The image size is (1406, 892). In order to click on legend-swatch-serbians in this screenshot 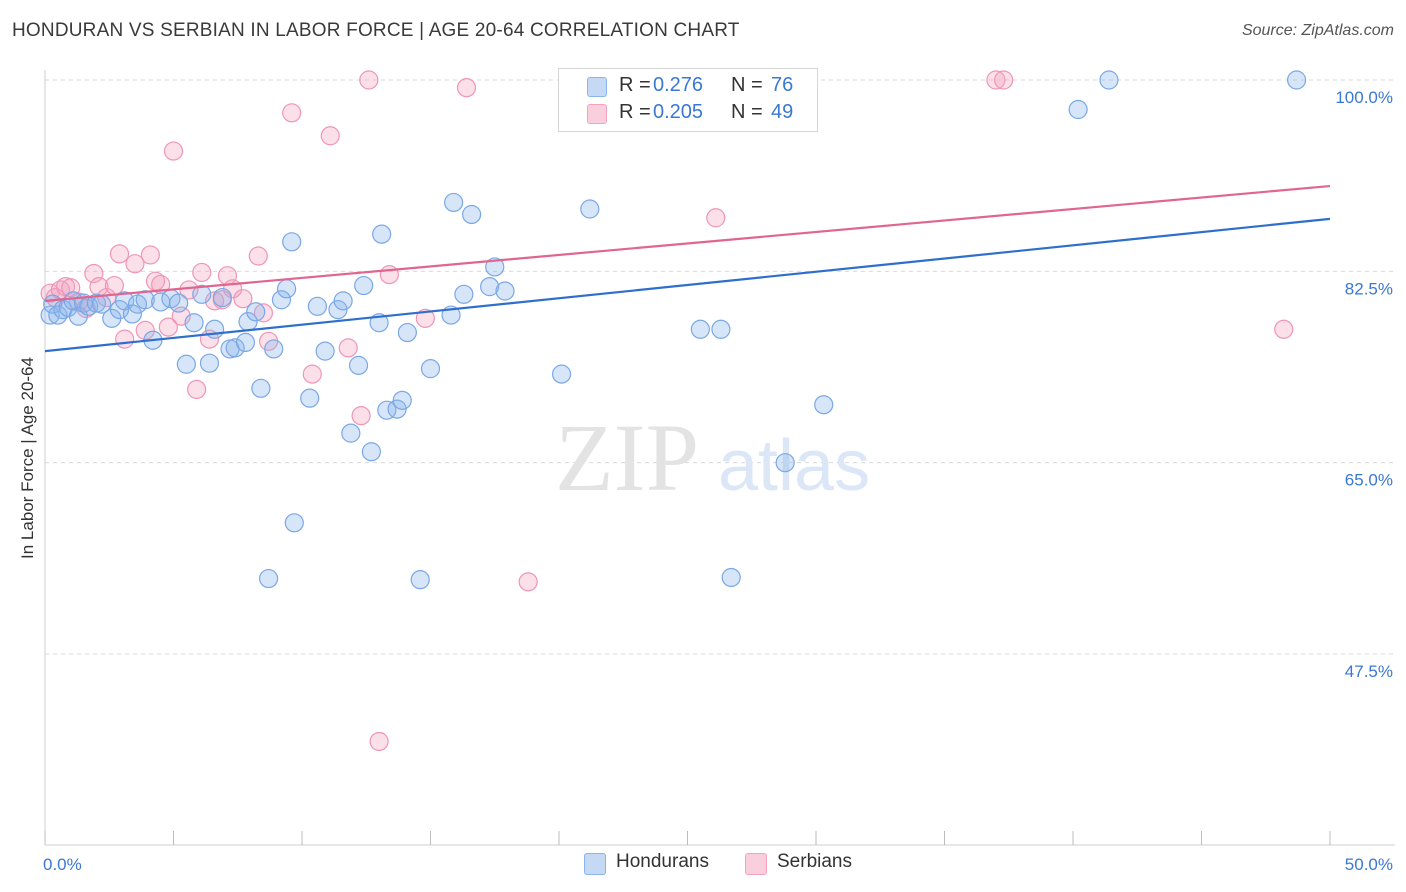, I will do `click(597, 114)`.